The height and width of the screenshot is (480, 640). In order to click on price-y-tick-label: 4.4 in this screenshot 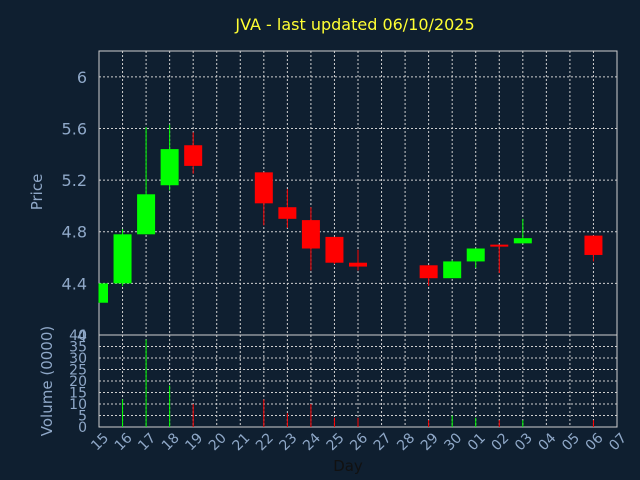, I will do `click(74, 283)`.